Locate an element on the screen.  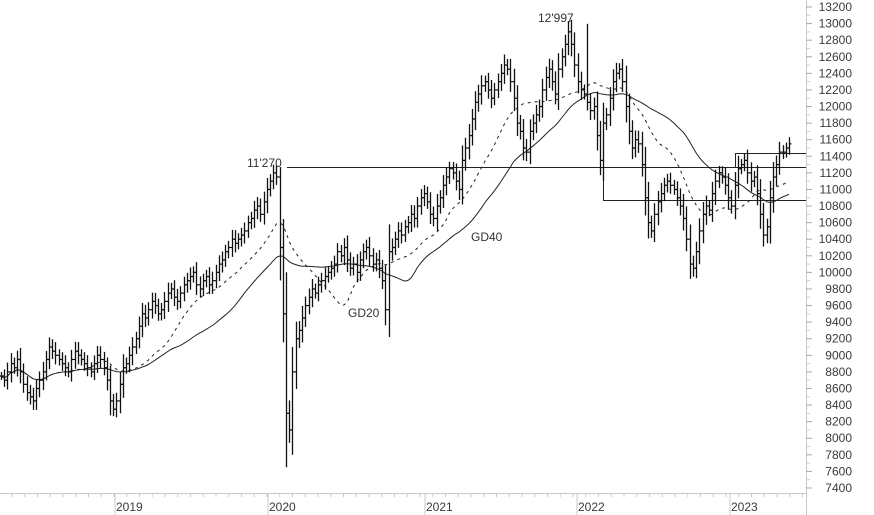
y-tick-label: 11600 is located at coordinates (836, 140).